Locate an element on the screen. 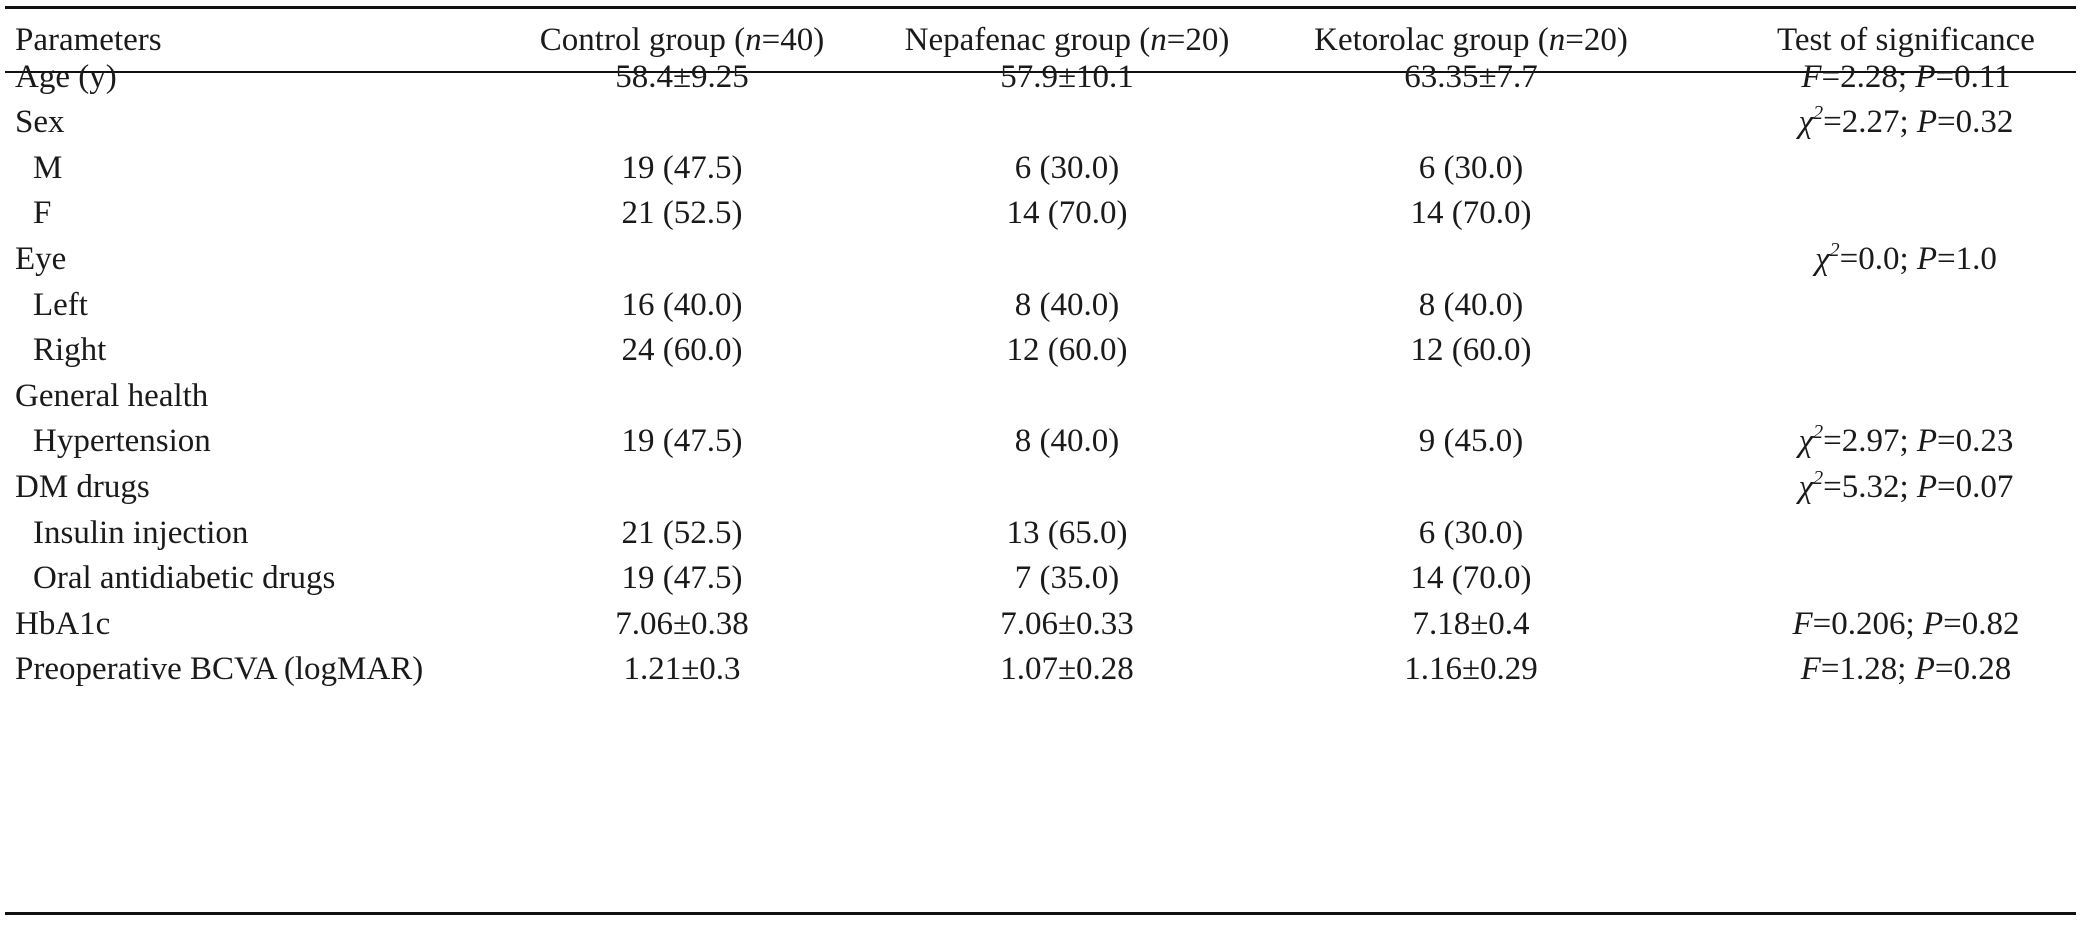 Image resolution: width=2081 pixels, height=927 pixels. cell-nepafenac: 14 (70.0) is located at coordinates (1067, 213).